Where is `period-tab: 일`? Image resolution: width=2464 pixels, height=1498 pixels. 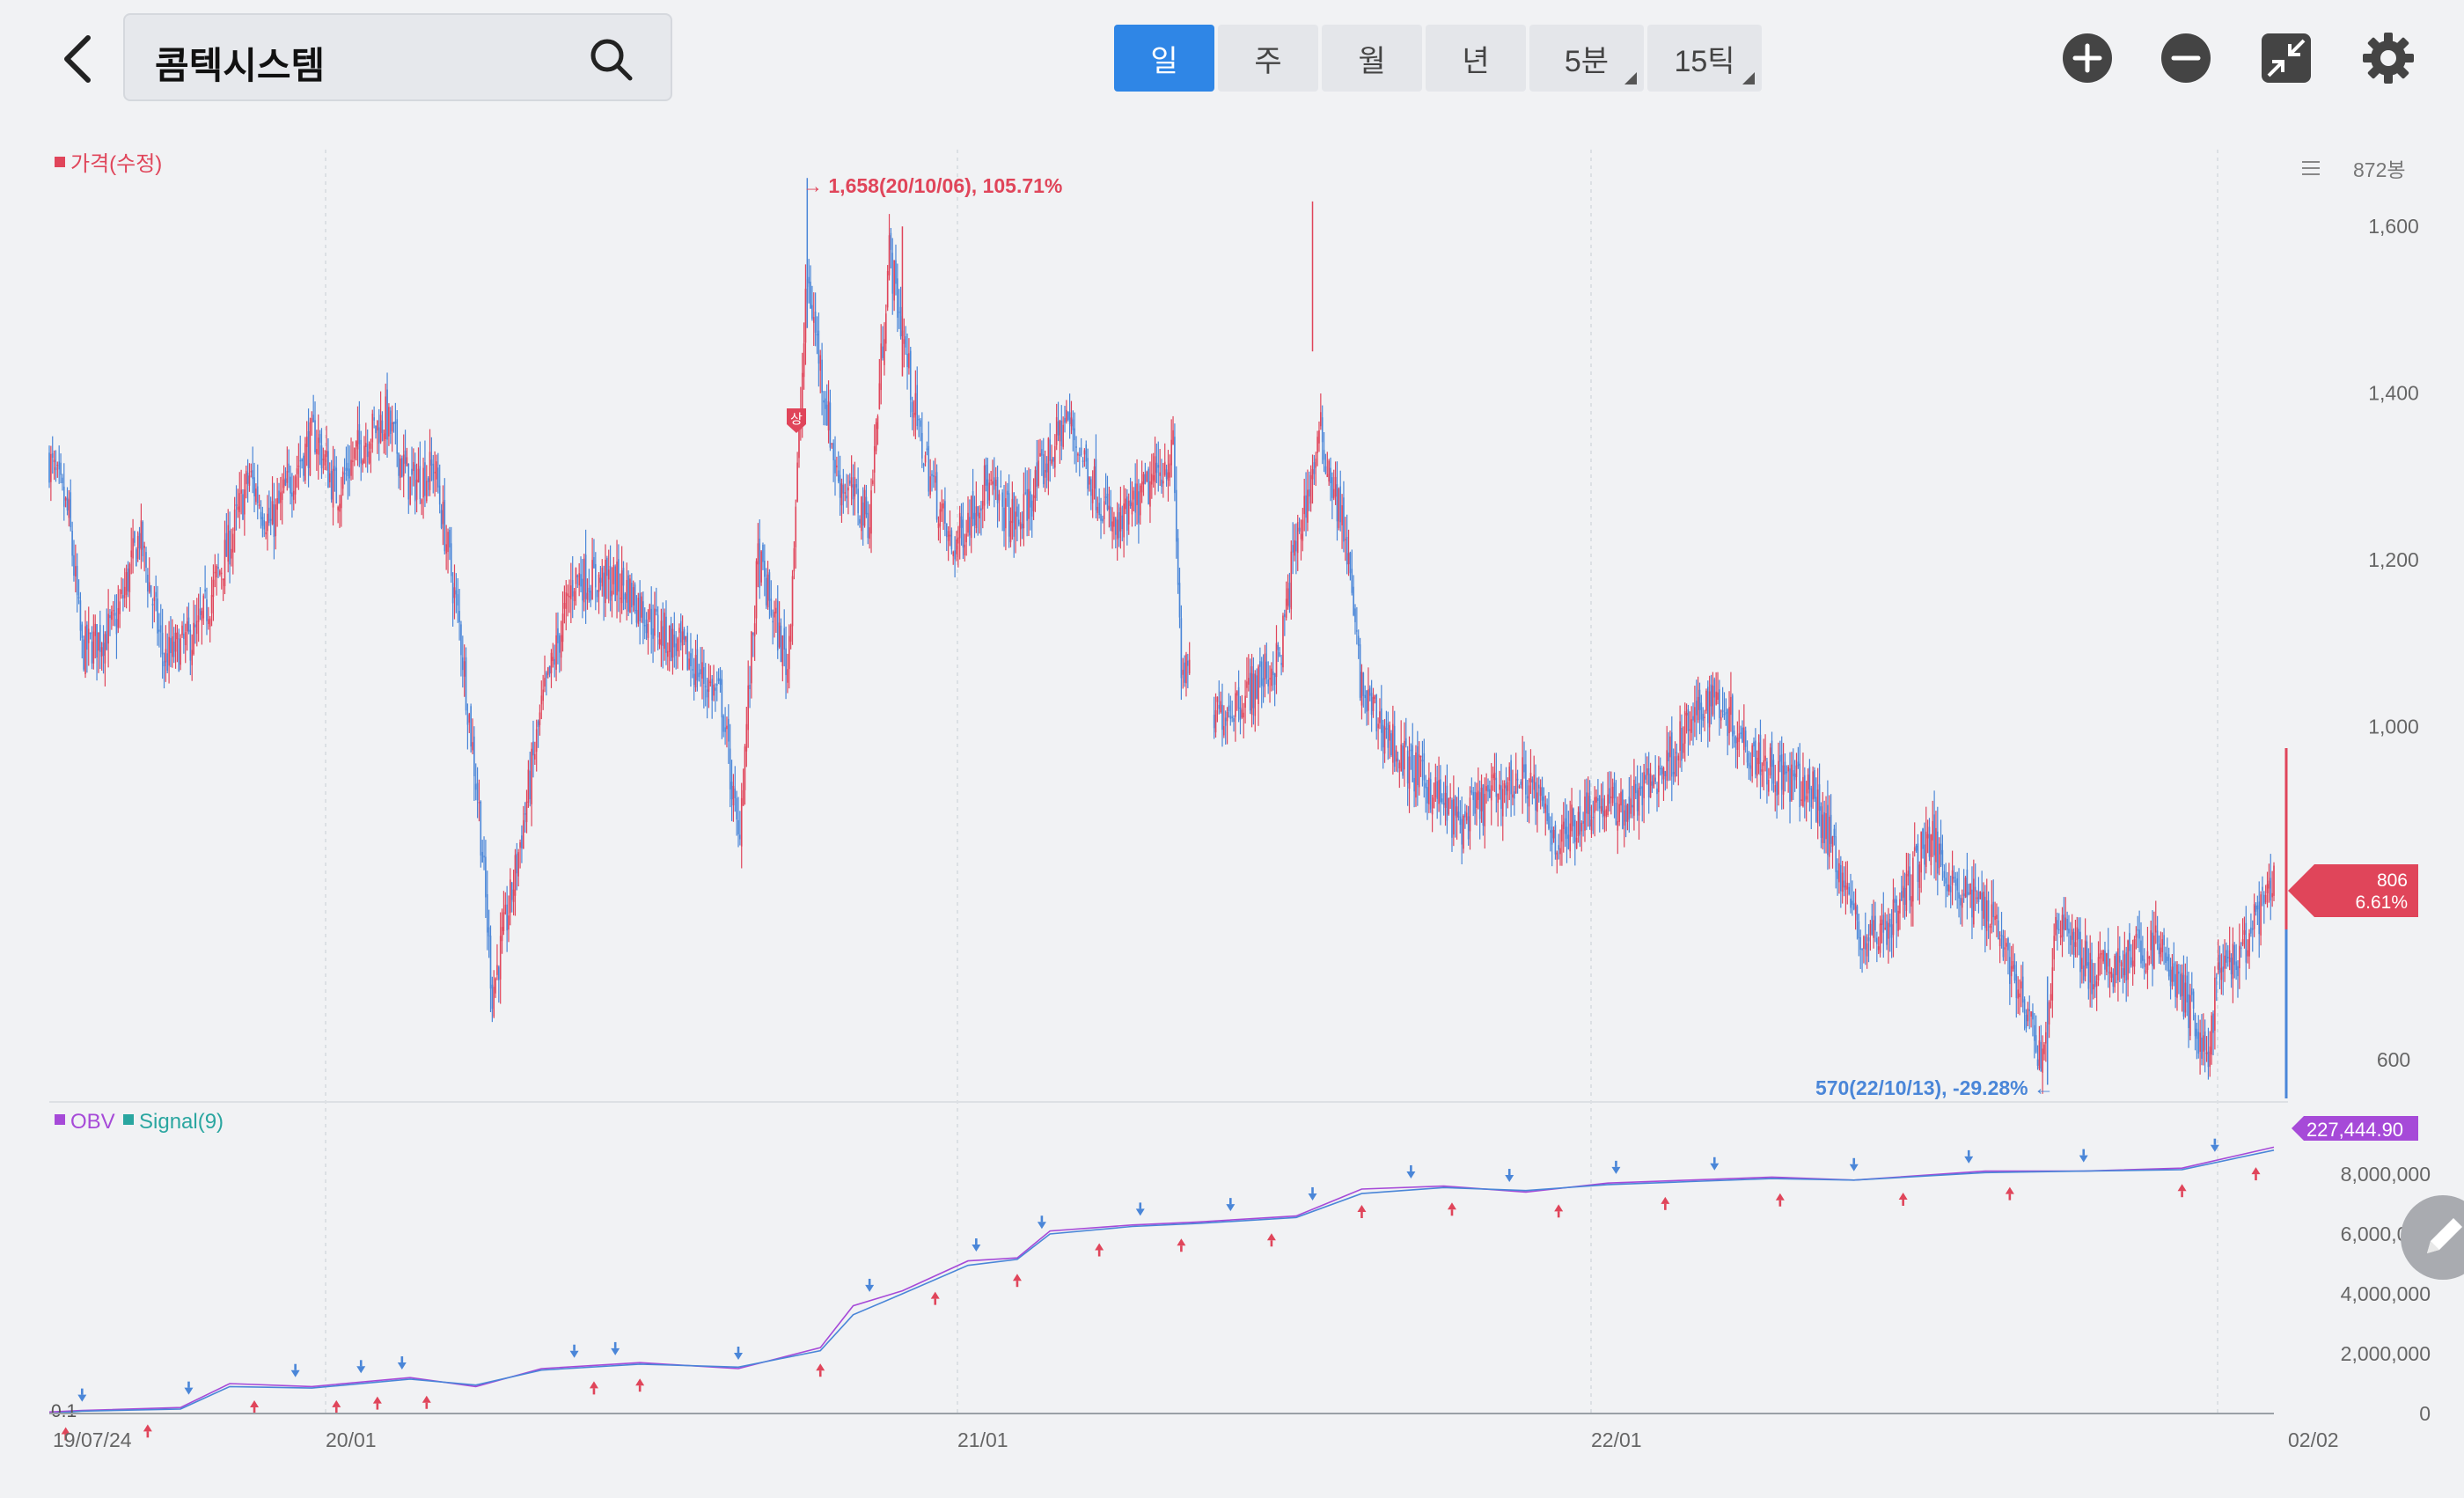 period-tab: 일 is located at coordinates (1164, 59).